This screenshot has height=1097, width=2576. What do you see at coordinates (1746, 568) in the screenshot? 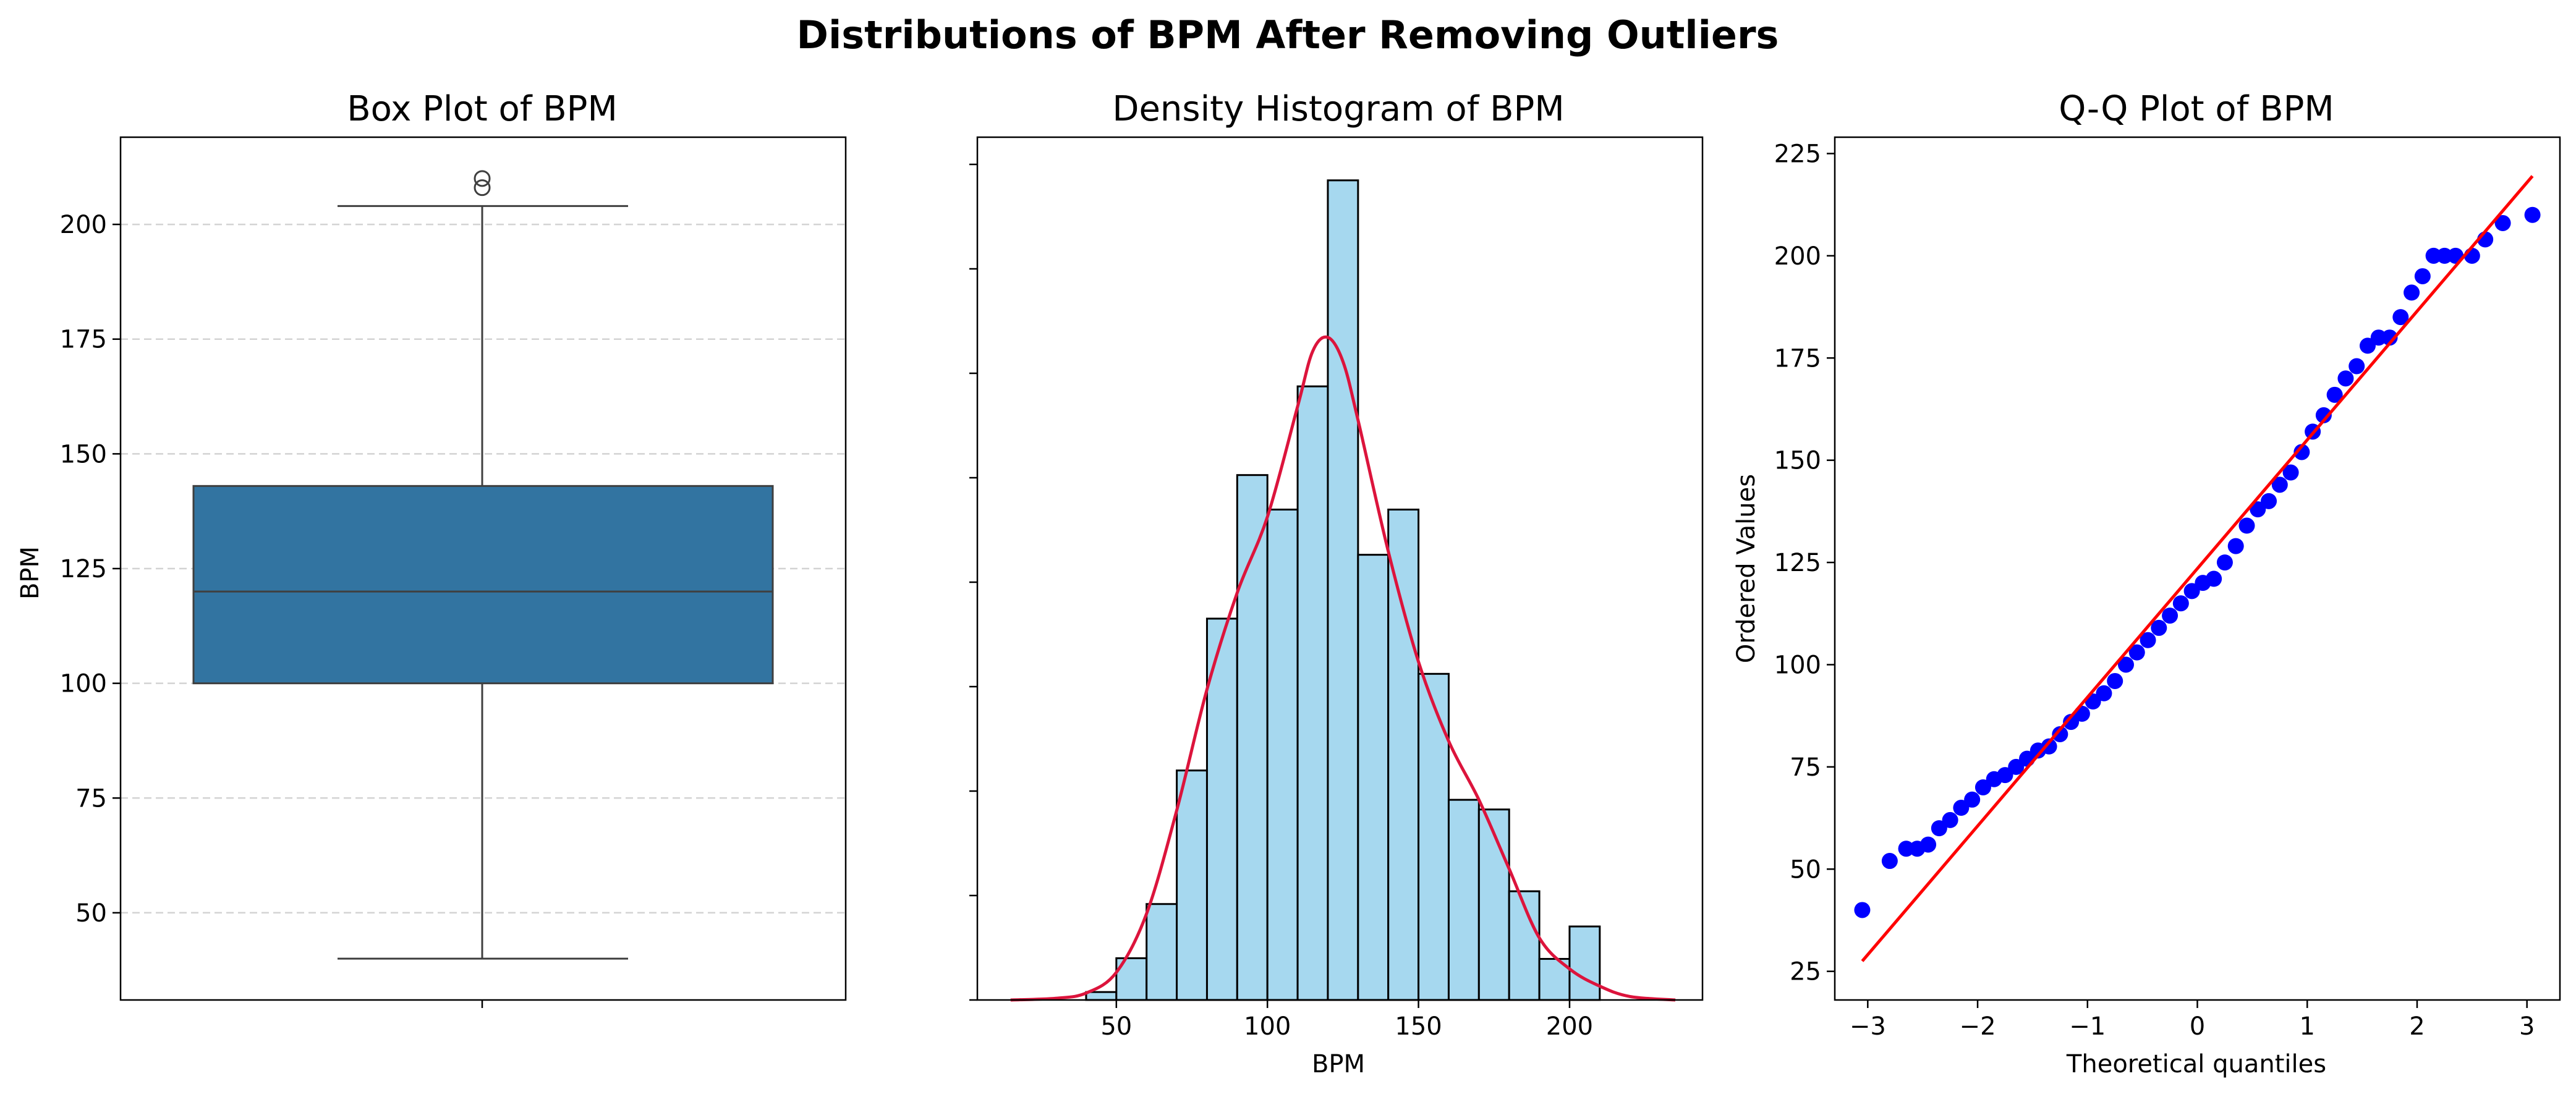
I see `qq-ylabel: Ordered Values` at bounding box center [1746, 568].